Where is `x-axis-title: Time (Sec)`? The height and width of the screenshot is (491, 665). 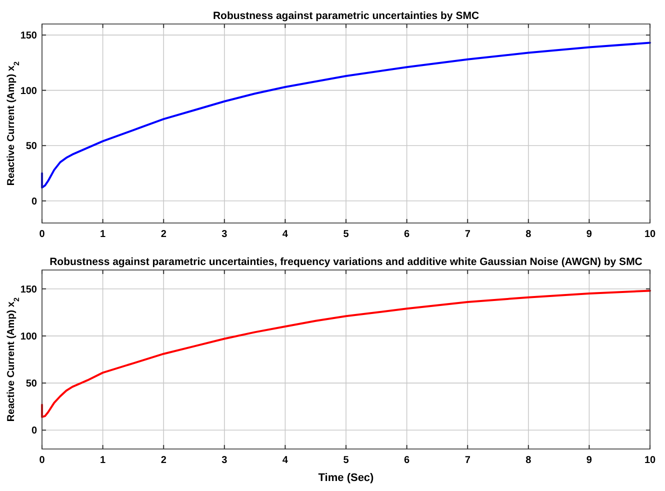
x-axis-title: Time (Sec) is located at coordinates (346, 478).